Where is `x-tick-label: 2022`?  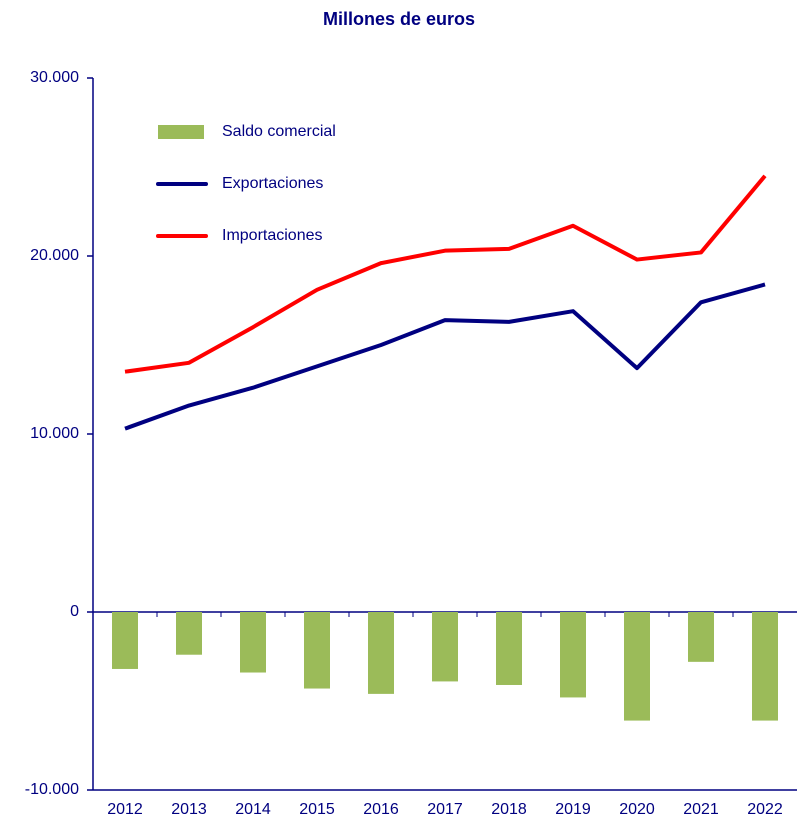
x-tick-label: 2022 is located at coordinates (765, 809).